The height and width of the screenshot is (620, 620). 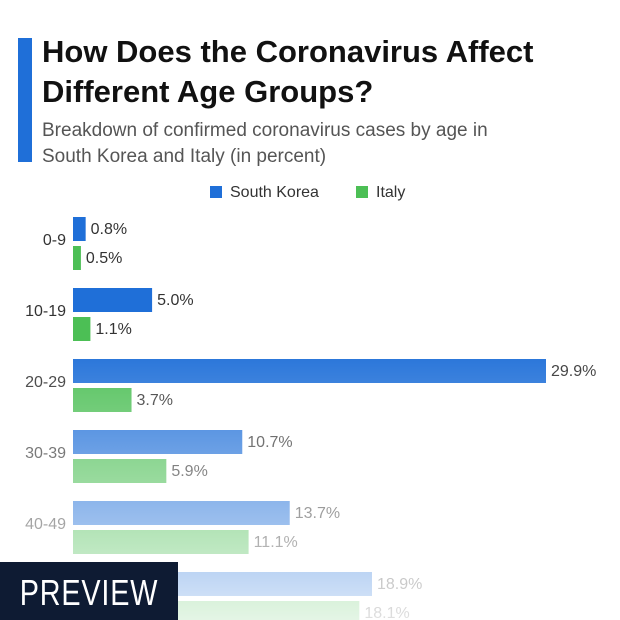 What do you see at coordinates (390, 192) in the screenshot?
I see `legend-label: Italy` at bounding box center [390, 192].